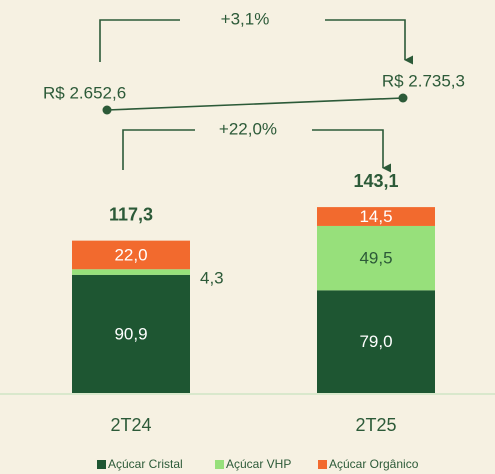 The image size is (495, 474). What do you see at coordinates (245, 18) in the screenshot?
I see `revenue-growth: +3,1%` at bounding box center [245, 18].